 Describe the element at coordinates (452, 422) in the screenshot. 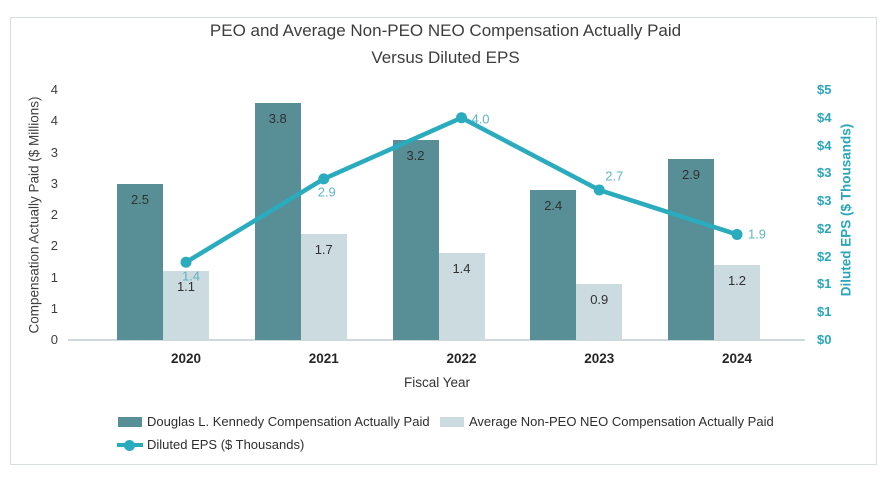

I see `legend-swatch-non-peo` at that location.